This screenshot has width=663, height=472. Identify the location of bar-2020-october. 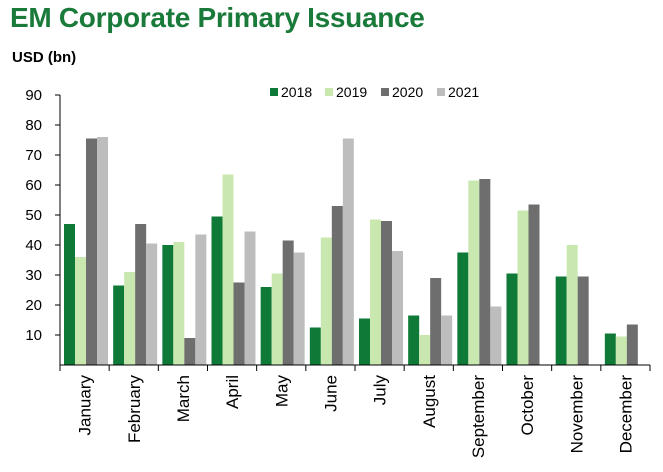
(534, 284).